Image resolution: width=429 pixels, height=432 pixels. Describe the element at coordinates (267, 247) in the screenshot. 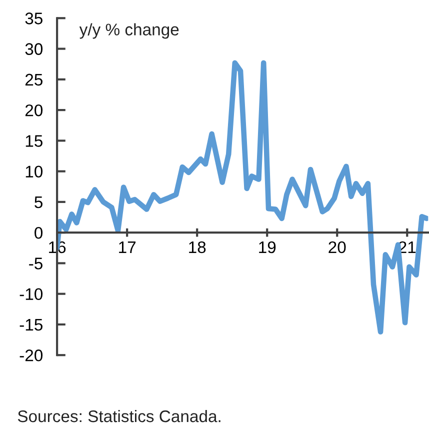

I see `x-tick-label: 19` at that location.